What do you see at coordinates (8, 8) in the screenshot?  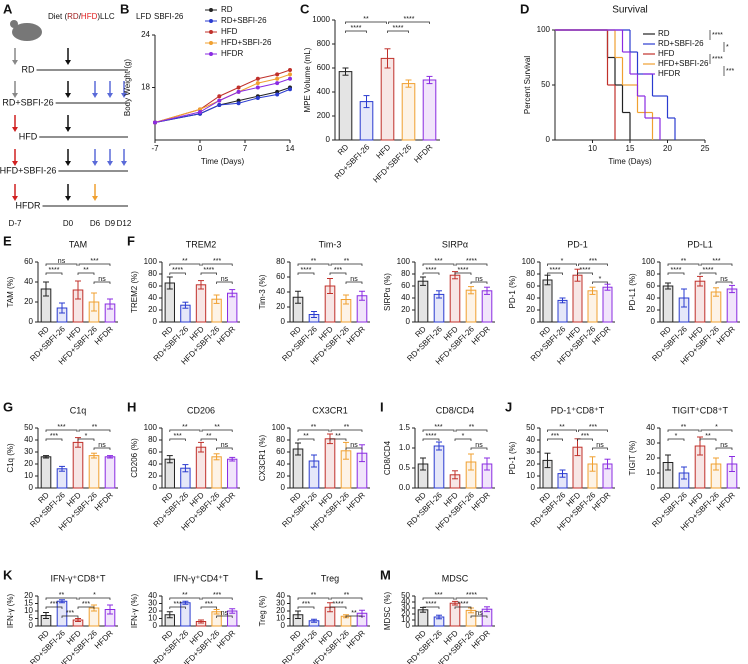 I see `panel-letter: A` at bounding box center [8, 8].